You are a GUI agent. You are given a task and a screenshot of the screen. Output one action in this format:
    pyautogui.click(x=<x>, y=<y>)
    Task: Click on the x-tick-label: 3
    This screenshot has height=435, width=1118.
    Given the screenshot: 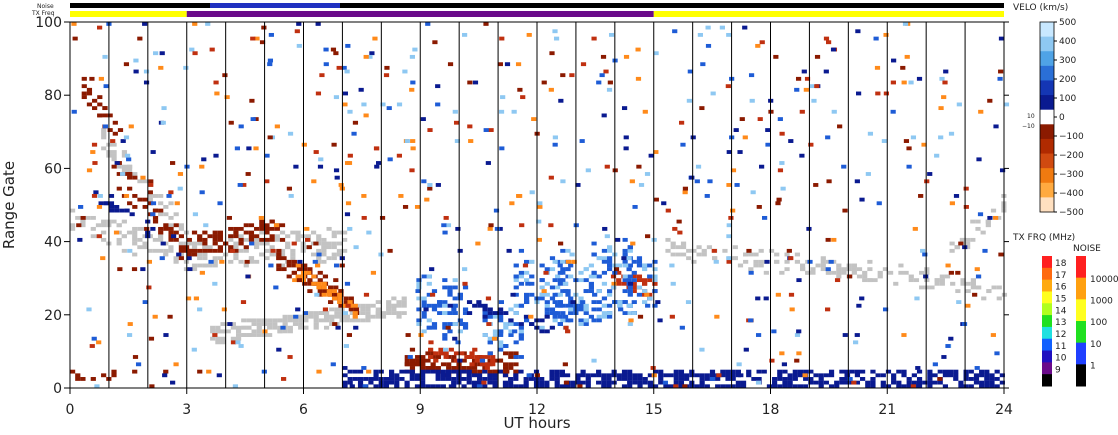 What is the action you would take?
    pyautogui.click(x=186, y=410)
    